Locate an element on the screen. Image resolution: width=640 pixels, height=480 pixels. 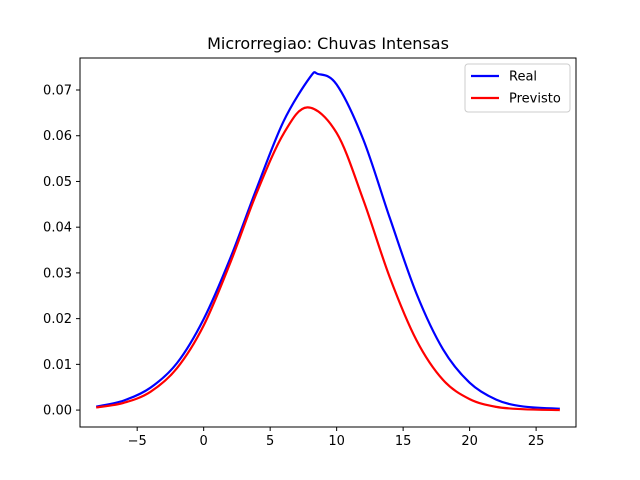
legend-label-previsto: Previsto is located at coordinates (535, 99).